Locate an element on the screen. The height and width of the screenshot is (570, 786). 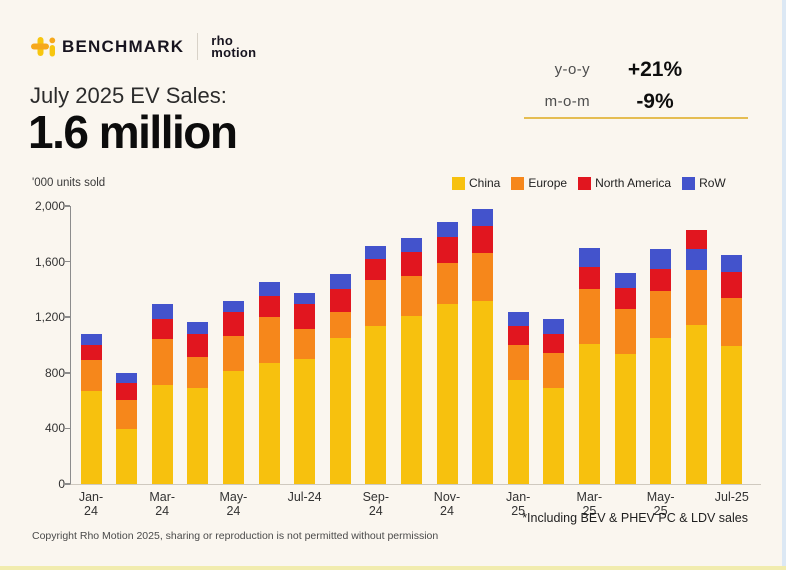
segment-mar-25-row is located at coordinates (589, 257).